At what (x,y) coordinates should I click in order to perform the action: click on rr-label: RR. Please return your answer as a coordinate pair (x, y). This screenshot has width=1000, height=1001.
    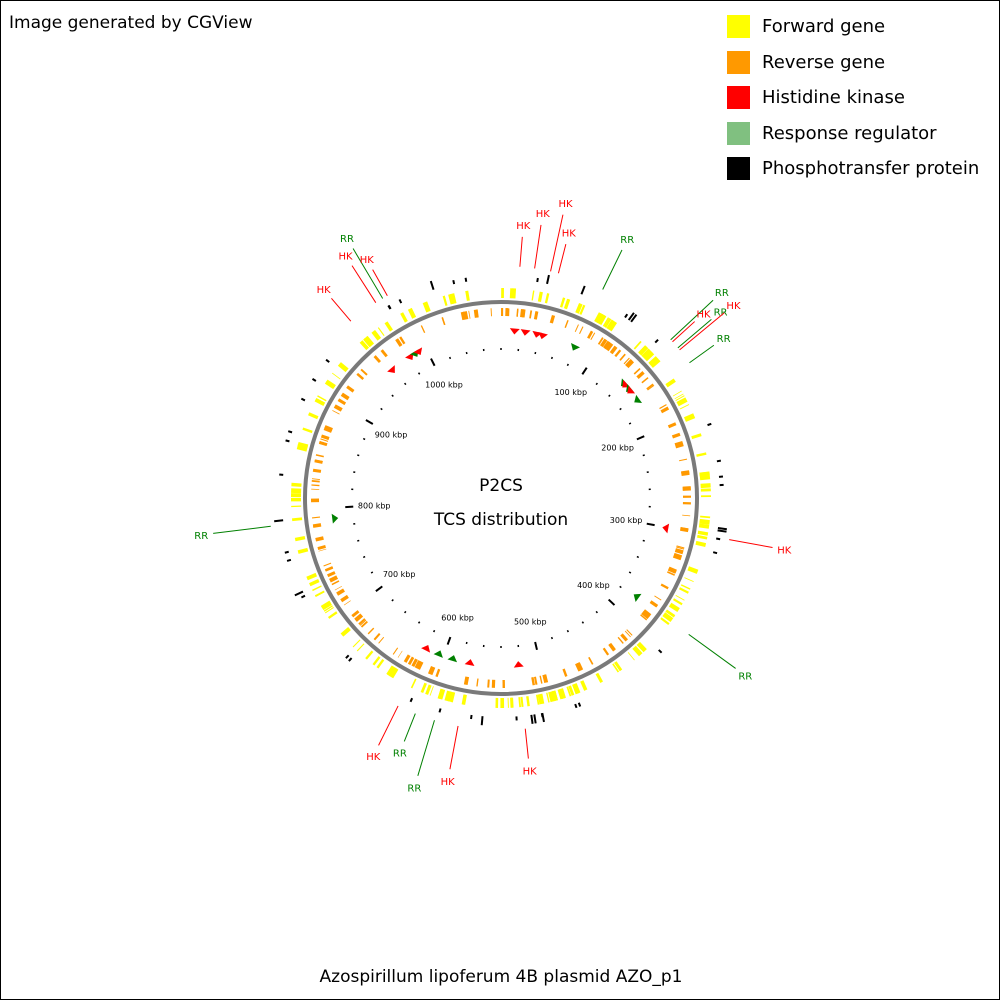
    Looking at the image, I should click on (347, 239).